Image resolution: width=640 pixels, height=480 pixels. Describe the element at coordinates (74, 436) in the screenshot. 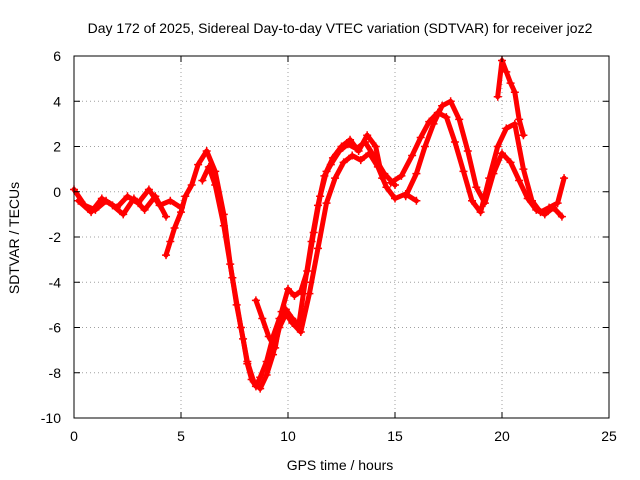

I see `x-tick-label: 0` at that location.